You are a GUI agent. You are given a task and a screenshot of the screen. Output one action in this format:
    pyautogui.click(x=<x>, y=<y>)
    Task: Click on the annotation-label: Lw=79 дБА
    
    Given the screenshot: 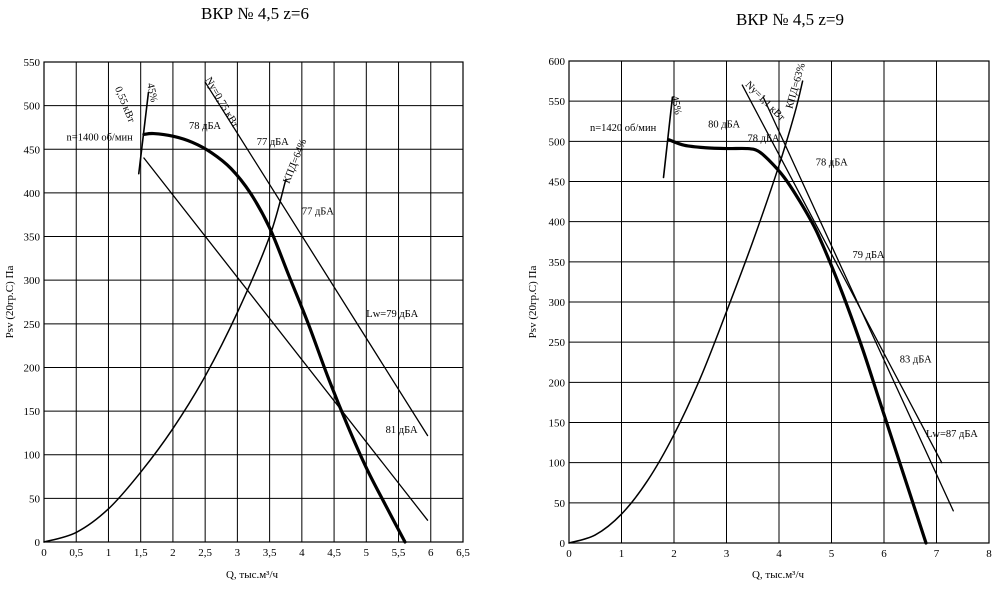 What is the action you would take?
    pyautogui.click(x=392, y=314)
    